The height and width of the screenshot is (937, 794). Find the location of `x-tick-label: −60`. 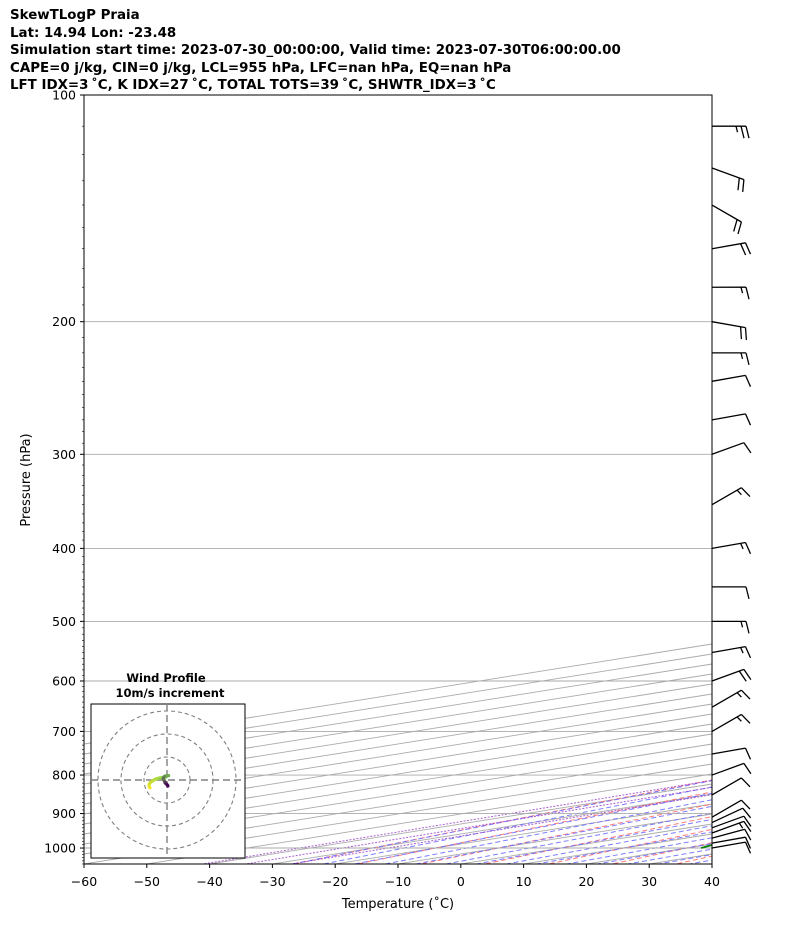

x-tick-label: −60 is located at coordinates (84, 881).